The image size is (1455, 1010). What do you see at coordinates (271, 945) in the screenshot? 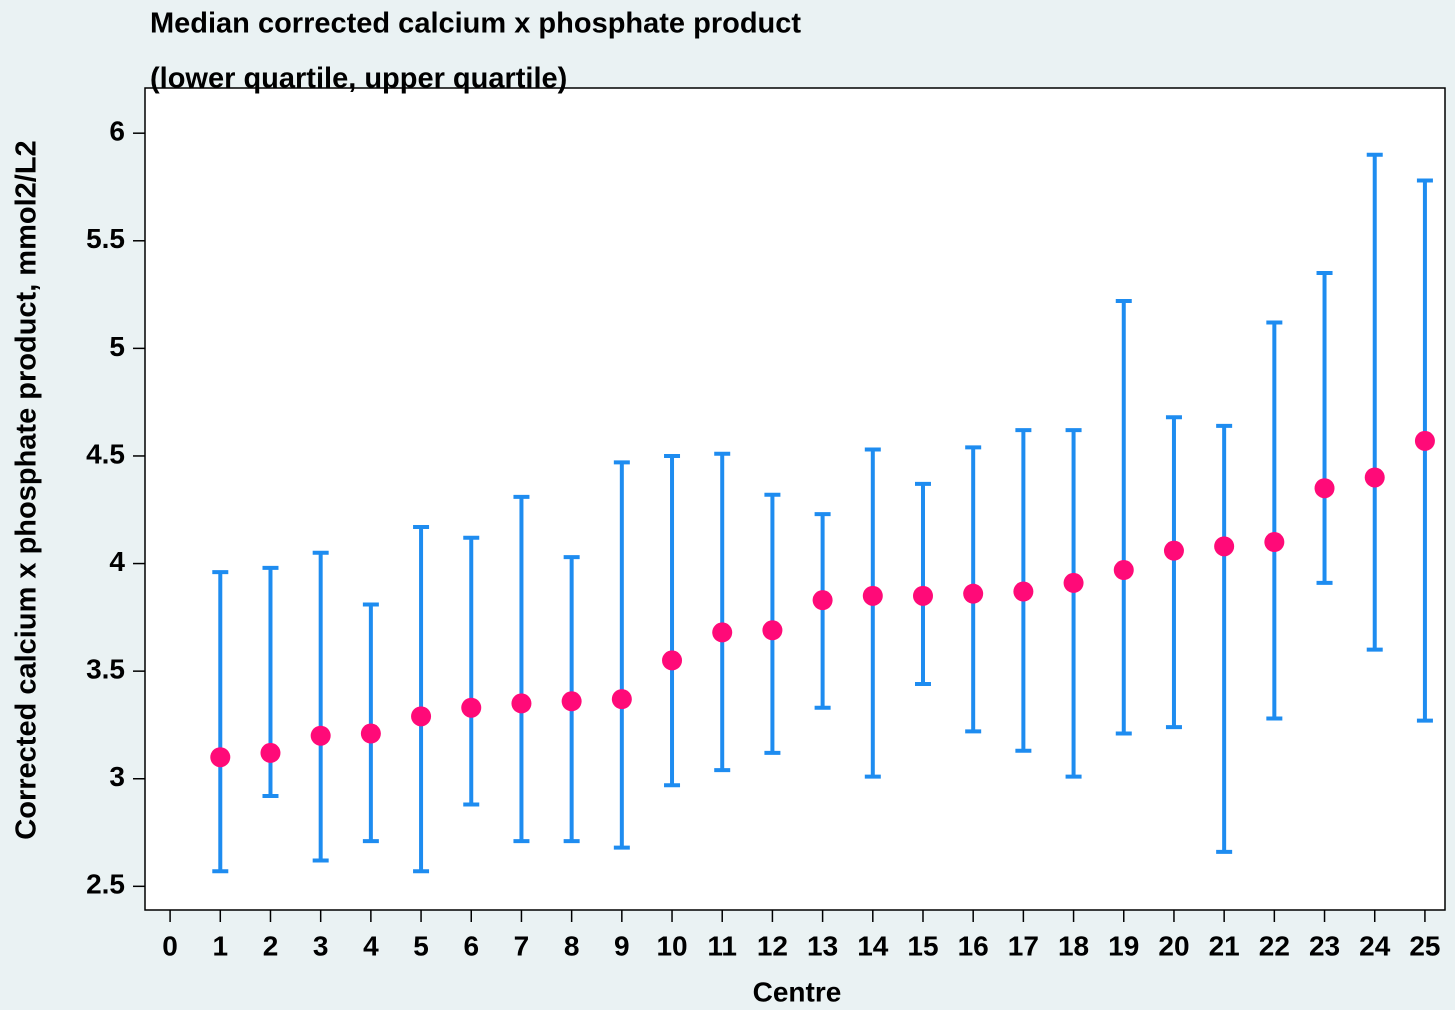
I see `x-tick-label: 2` at bounding box center [271, 945].